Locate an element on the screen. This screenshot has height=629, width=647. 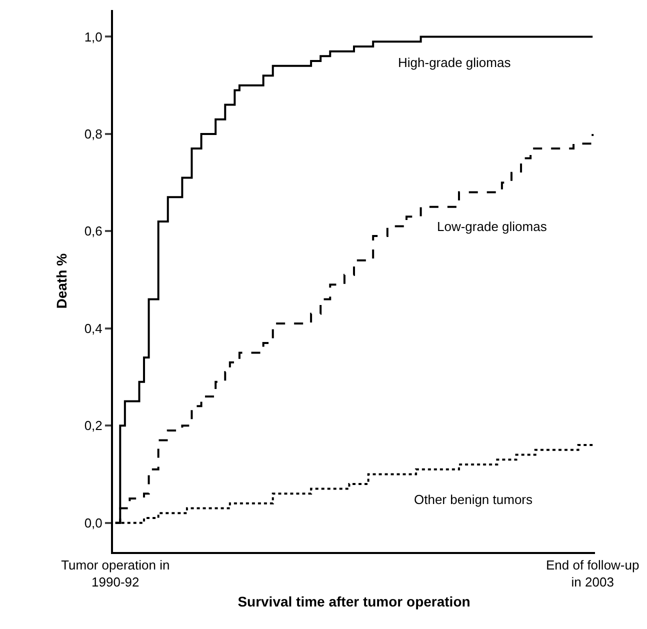
x-tick-label: End of follow-up in 2003 is located at coordinates (593, 574).